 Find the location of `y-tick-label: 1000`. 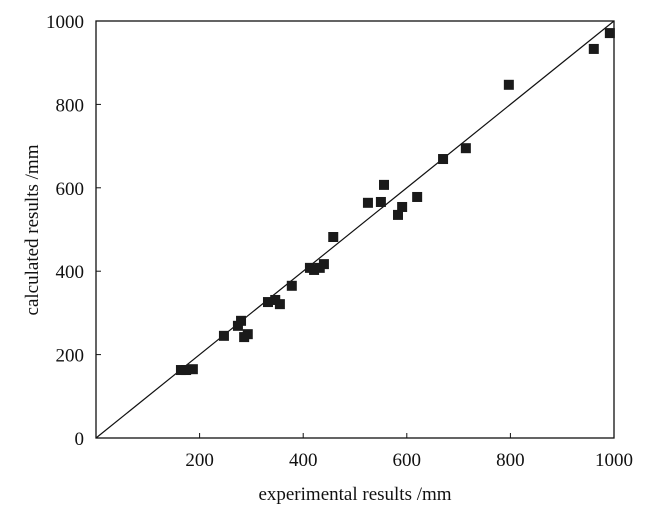

y-tick-label: 1000 is located at coordinates (65, 22).